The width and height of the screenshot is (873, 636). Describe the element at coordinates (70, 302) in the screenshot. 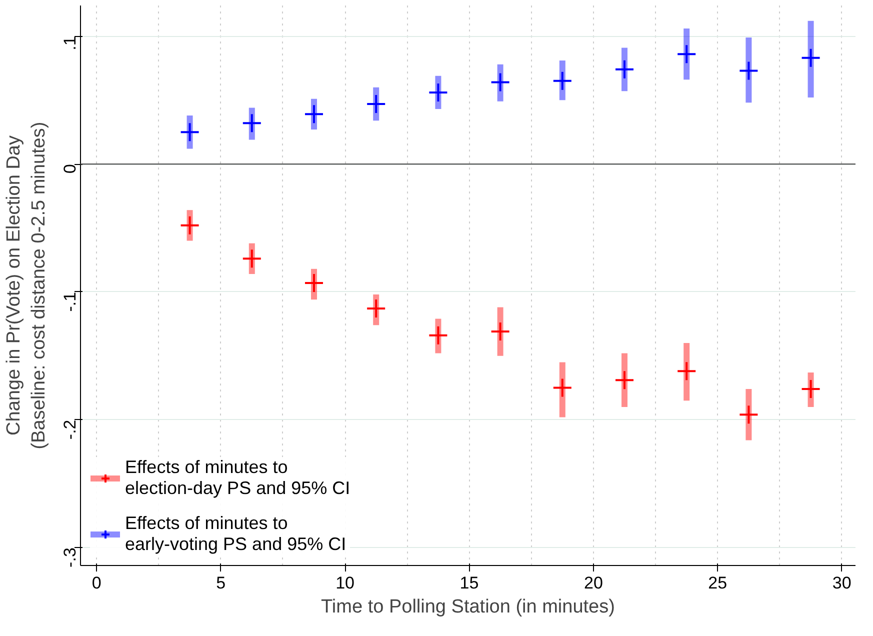

I see `y-tick-label: -.1` at that location.